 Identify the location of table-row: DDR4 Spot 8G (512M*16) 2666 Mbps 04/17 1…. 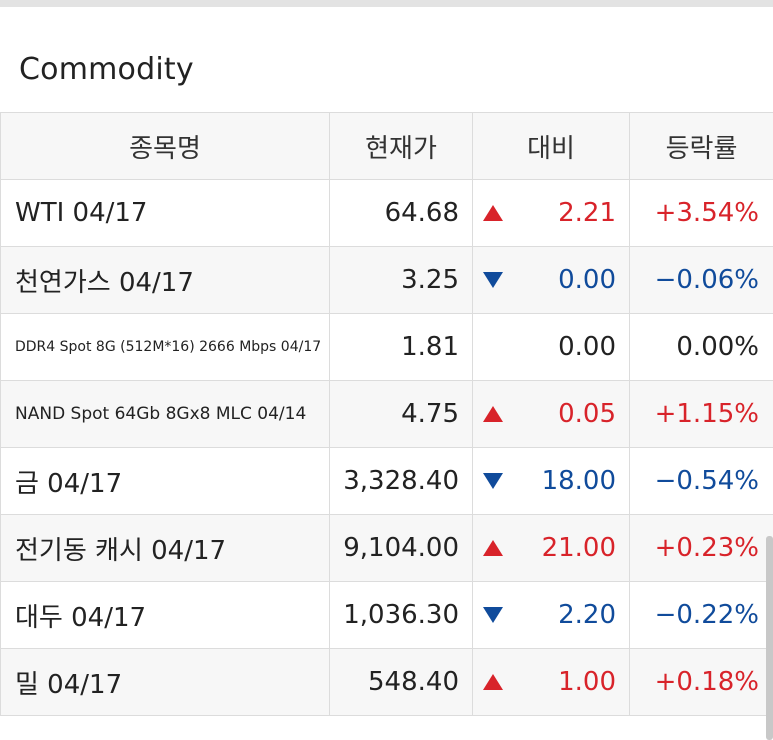
(386, 347).